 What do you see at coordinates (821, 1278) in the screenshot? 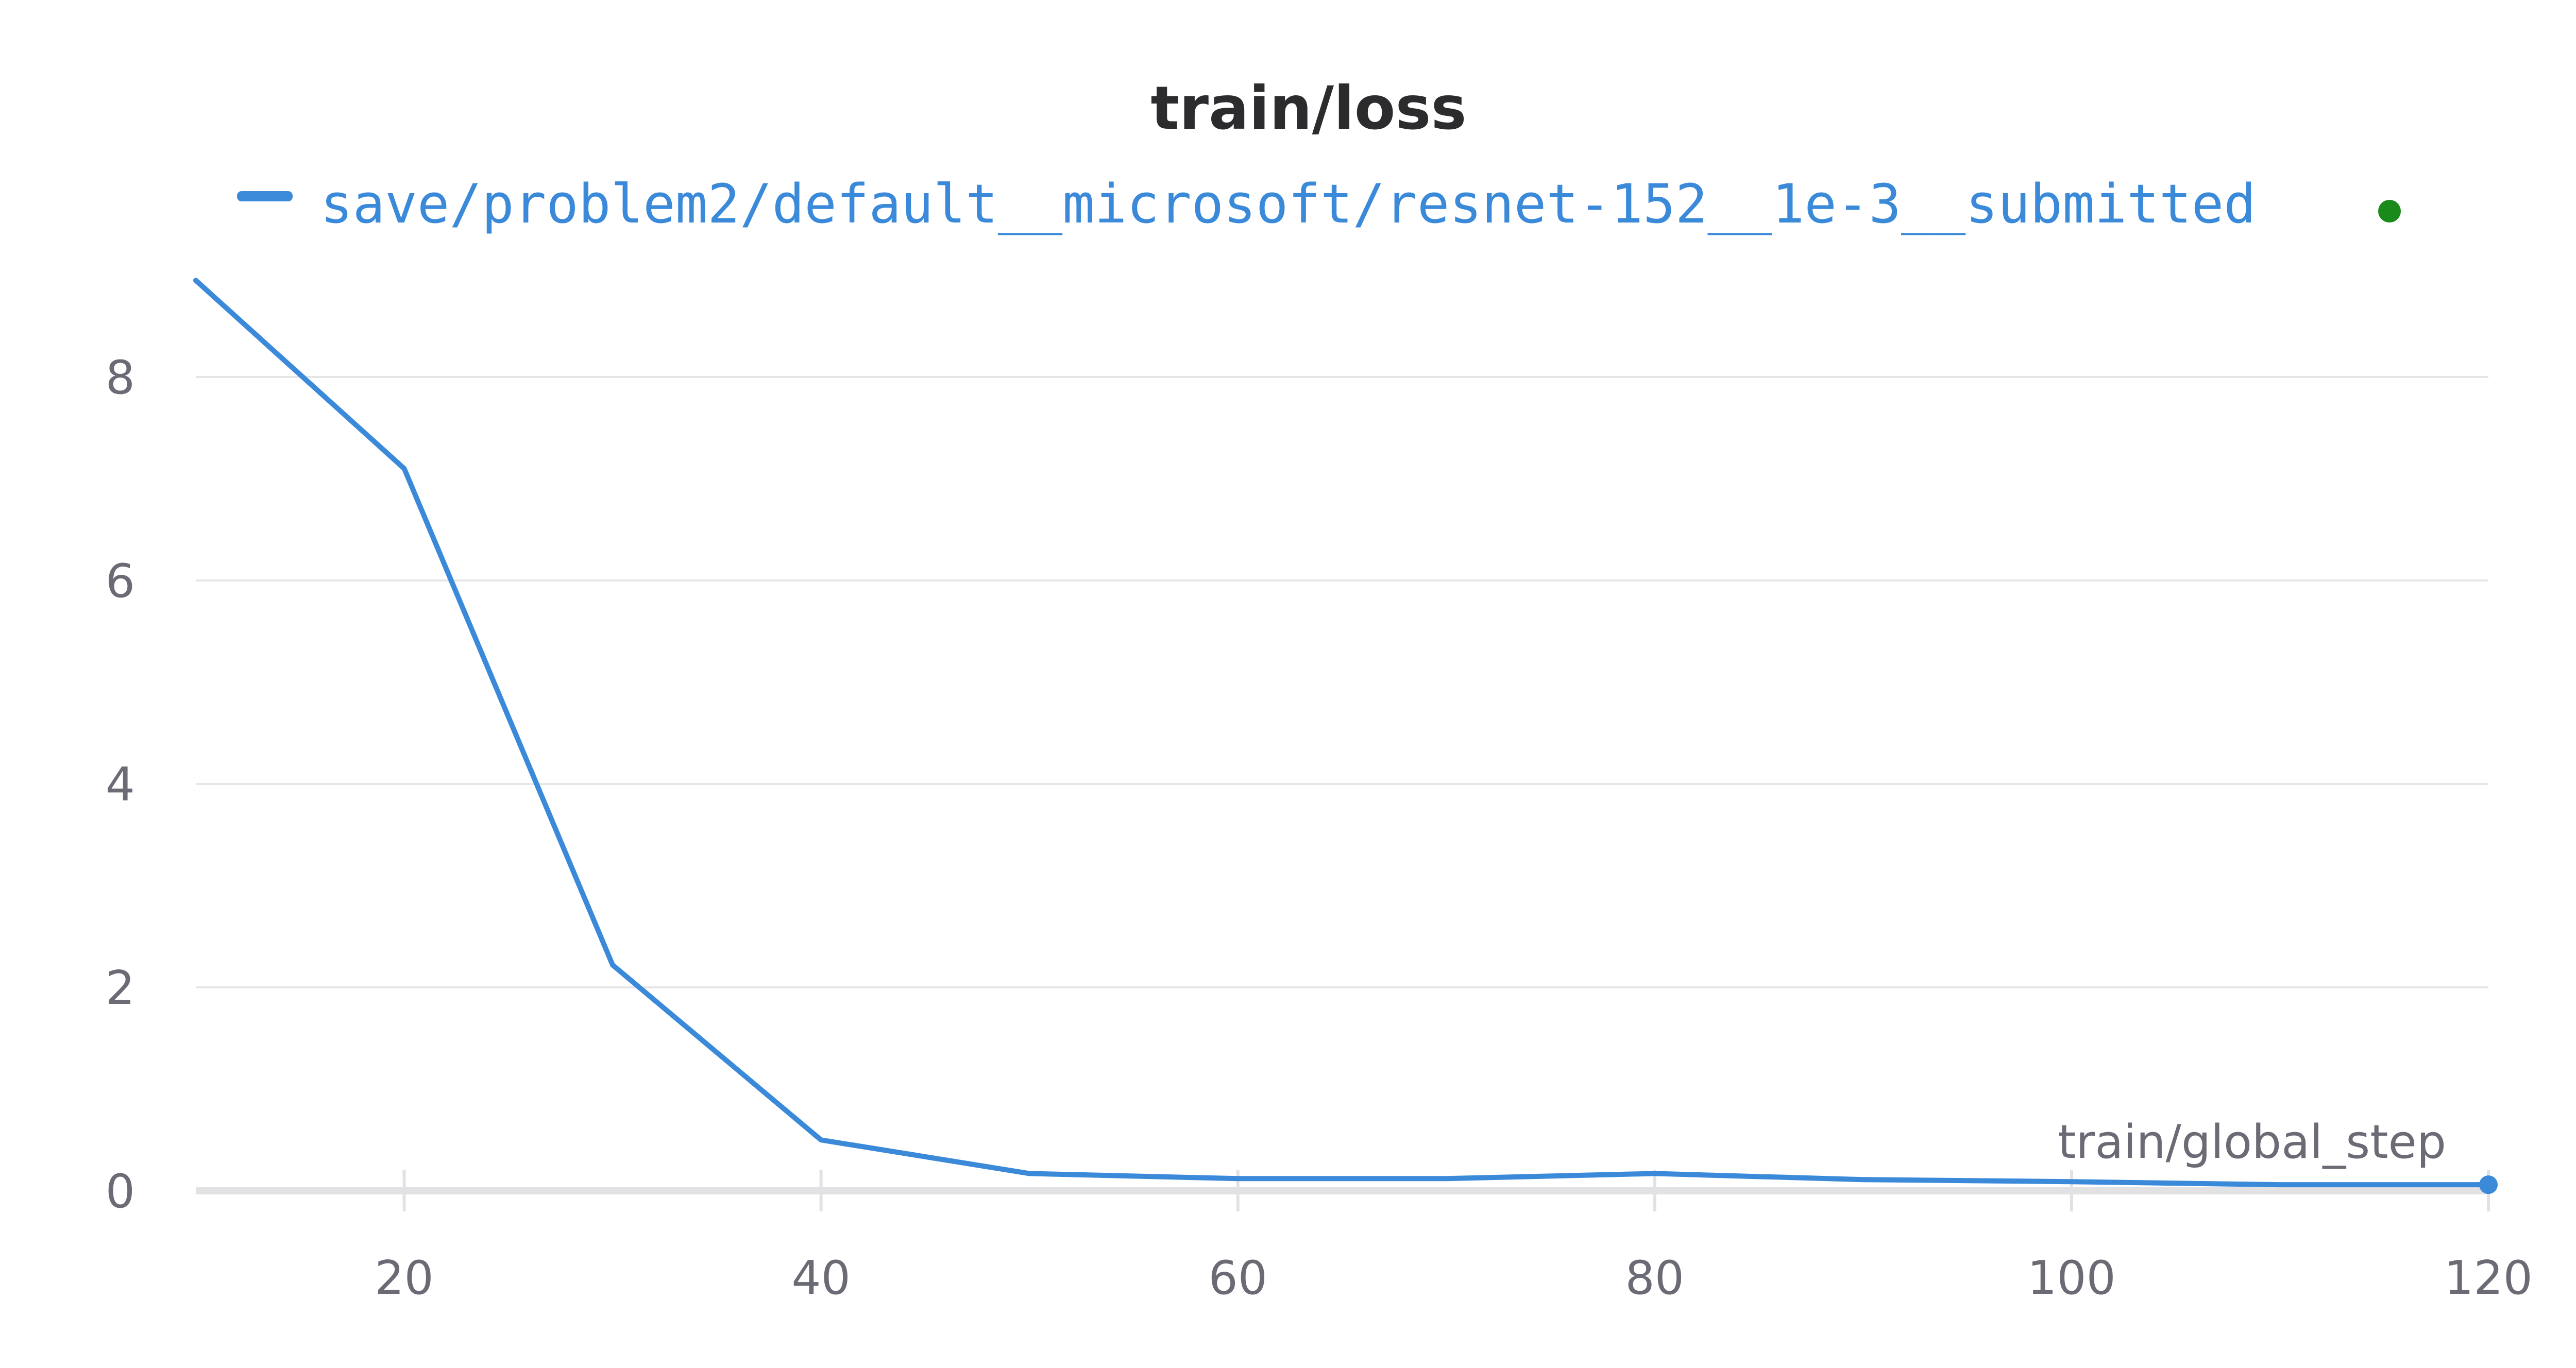
I see `x-tick-label: 40` at bounding box center [821, 1278].